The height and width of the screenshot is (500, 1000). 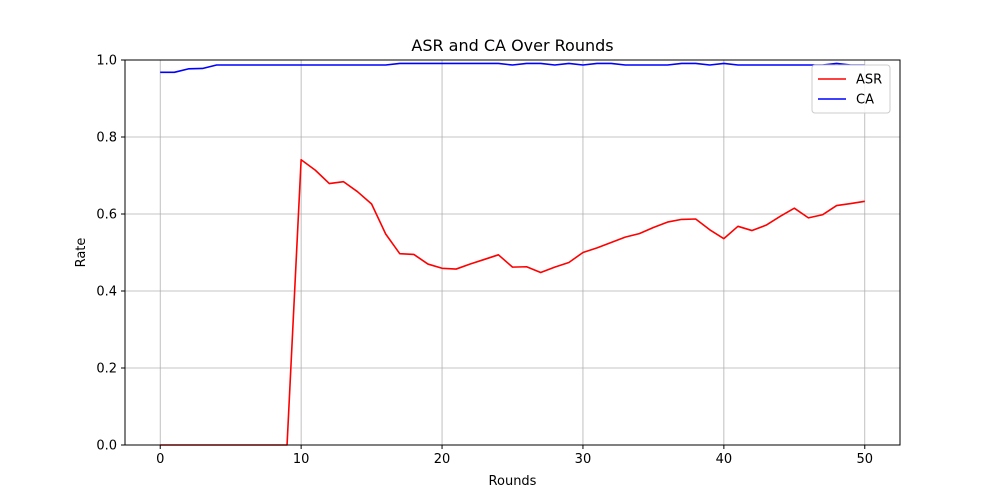 What do you see at coordinates (724, 459) in the screenshot?
I see `x-tick-label: 40` at bounding box center [724, 459].